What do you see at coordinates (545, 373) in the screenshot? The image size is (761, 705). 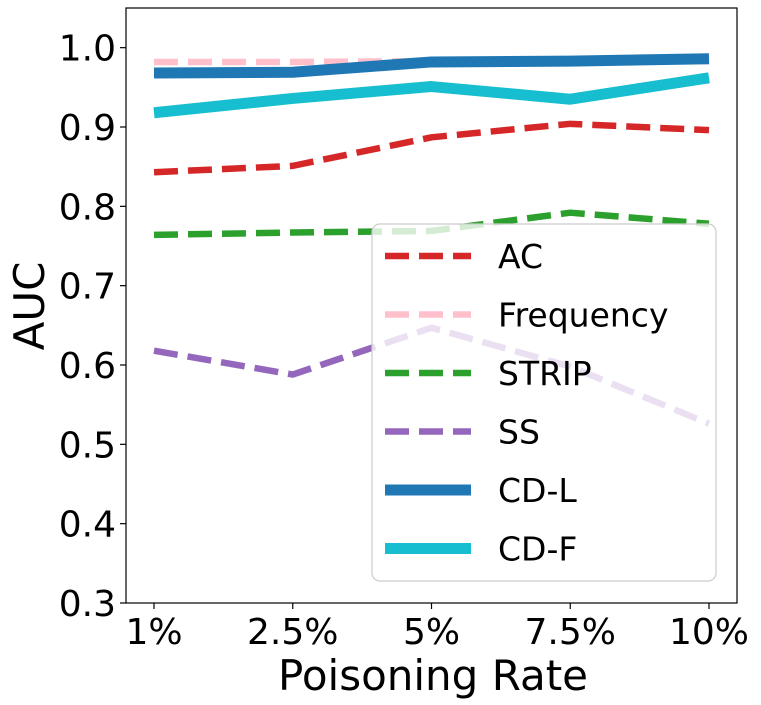 I see `legend-label-strip: STRIP` at bounding box center [545, 373].